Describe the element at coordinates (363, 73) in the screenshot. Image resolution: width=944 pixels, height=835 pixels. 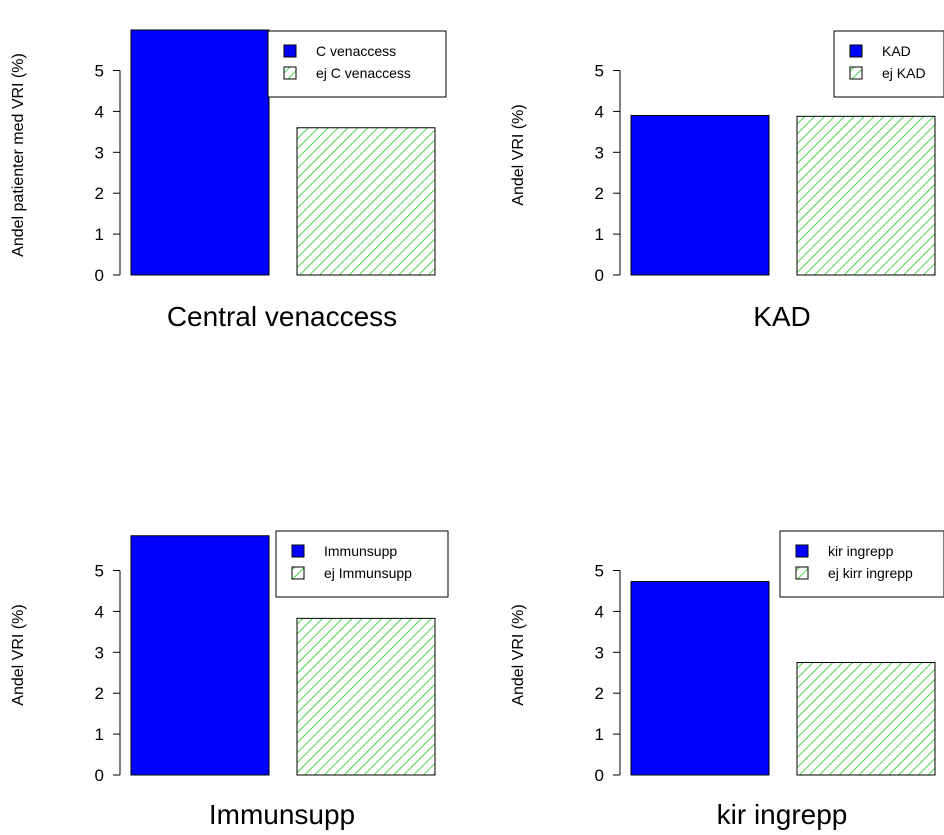
I see `legend-label: ej C venaccess` at that location.